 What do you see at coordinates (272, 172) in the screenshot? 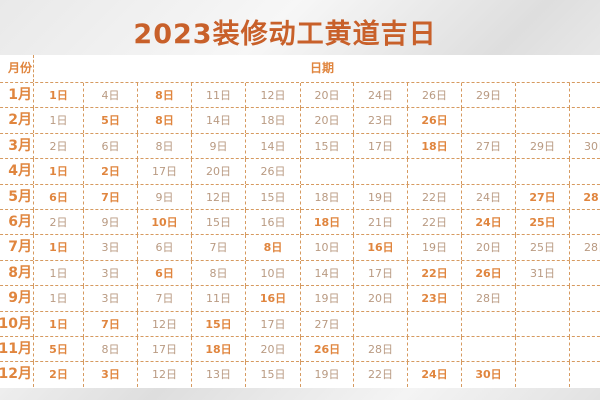
I see `day-cell: 26日` at bounding box center [272, 172].